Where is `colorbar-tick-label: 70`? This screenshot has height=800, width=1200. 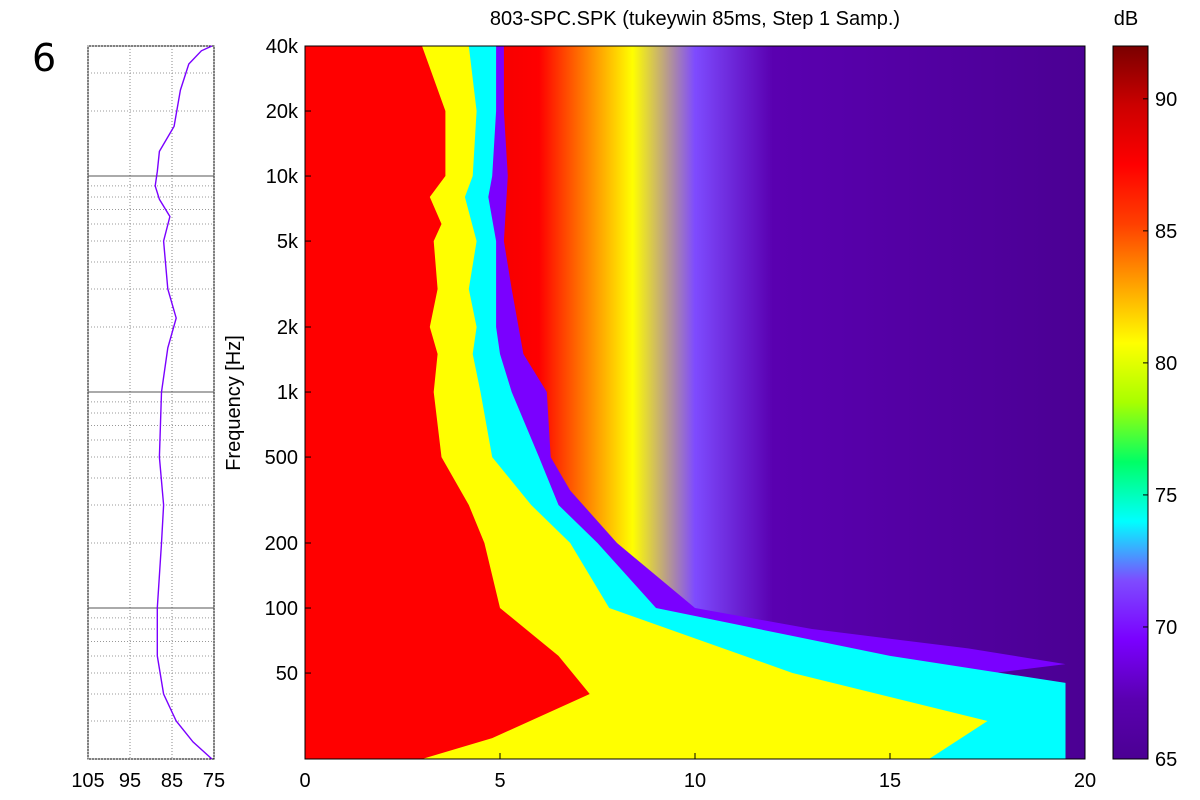 colorbar-tick-label: 70 is located at coordinates (1166, 628).